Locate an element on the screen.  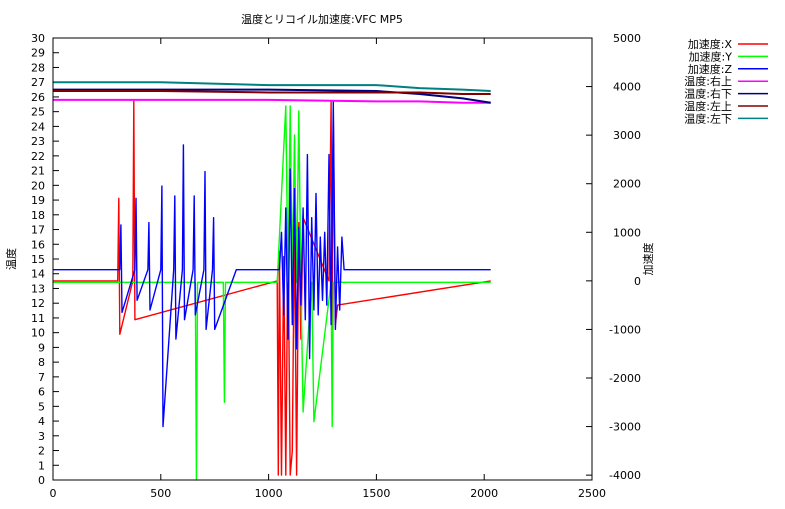
y-tick-label: 4 is located at coordinates (41, 421).